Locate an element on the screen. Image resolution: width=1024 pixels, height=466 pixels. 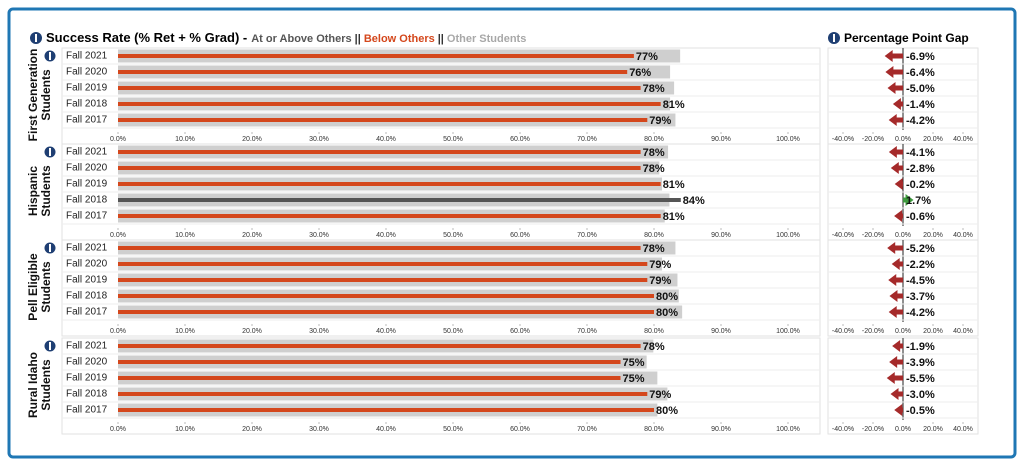
group-label: Hispanic Students is located at coordinates (39, 191).